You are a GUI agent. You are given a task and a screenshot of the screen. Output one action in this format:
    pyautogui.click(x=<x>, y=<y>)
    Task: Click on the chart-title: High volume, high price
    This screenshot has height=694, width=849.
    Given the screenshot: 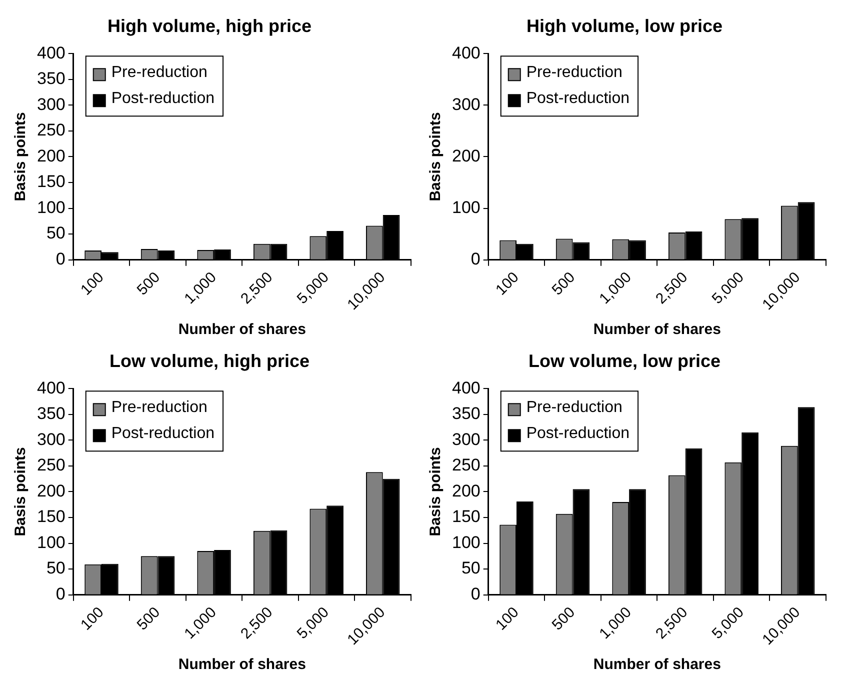 What is the action you would take?
    pyautogui.click(x=209, y=26)
    